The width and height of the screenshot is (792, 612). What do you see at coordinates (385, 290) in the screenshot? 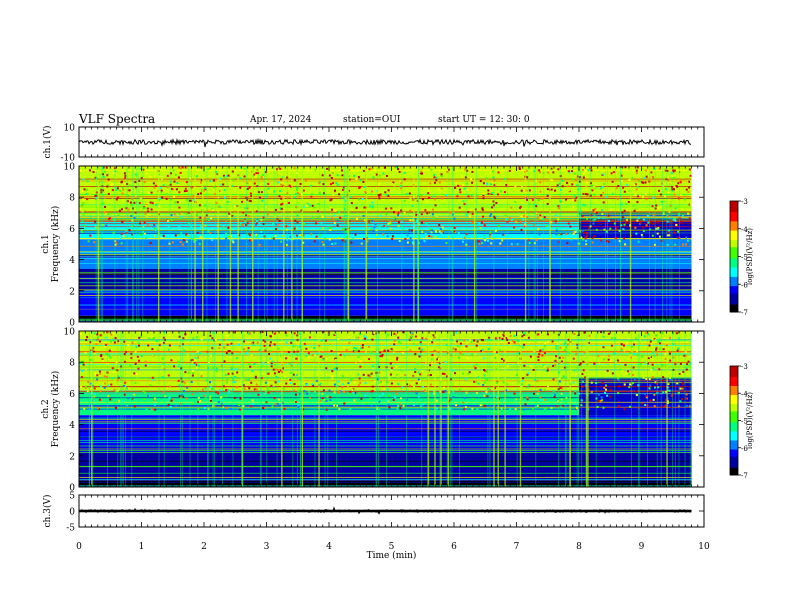
I see `spectrogram-ch1-line` at bounding box center [385, 290].